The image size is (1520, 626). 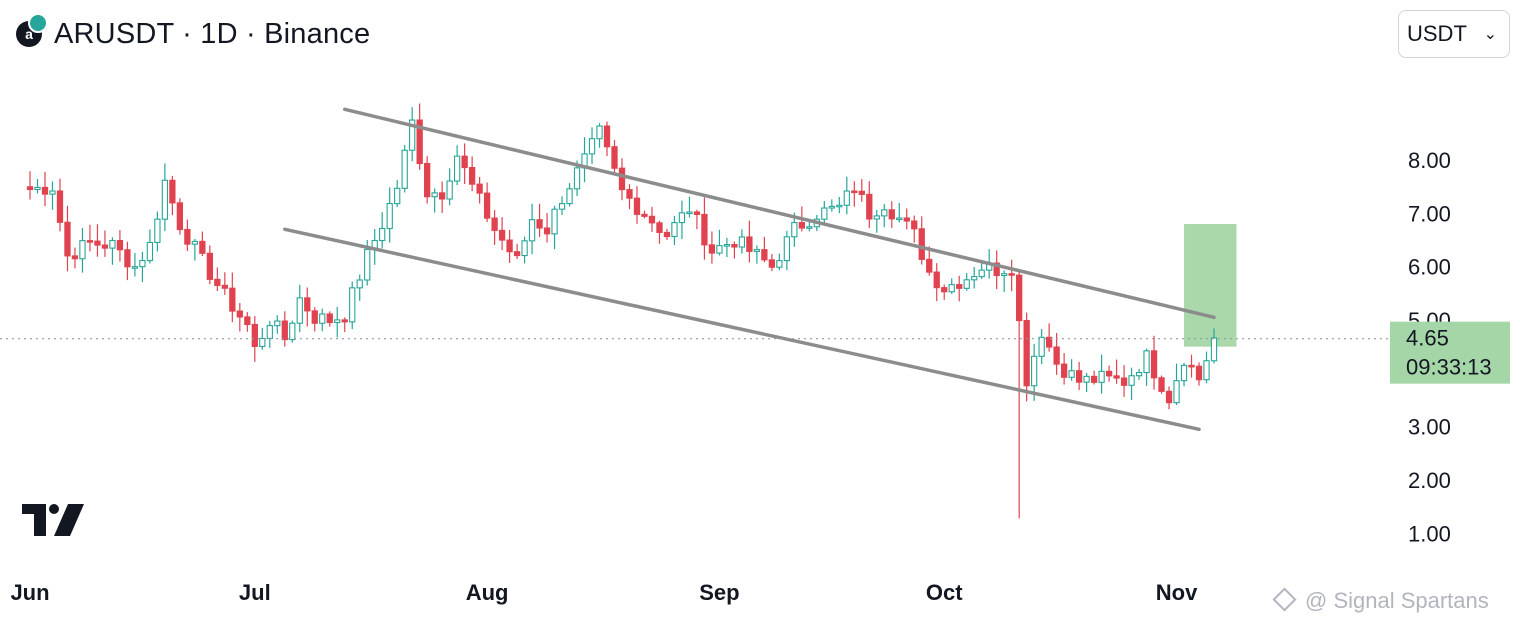 What do you see at coordinates (1454, 34) in the screenshot?
I see `currency-selector: USDT ⌄` at bounding box center [1454, 34].